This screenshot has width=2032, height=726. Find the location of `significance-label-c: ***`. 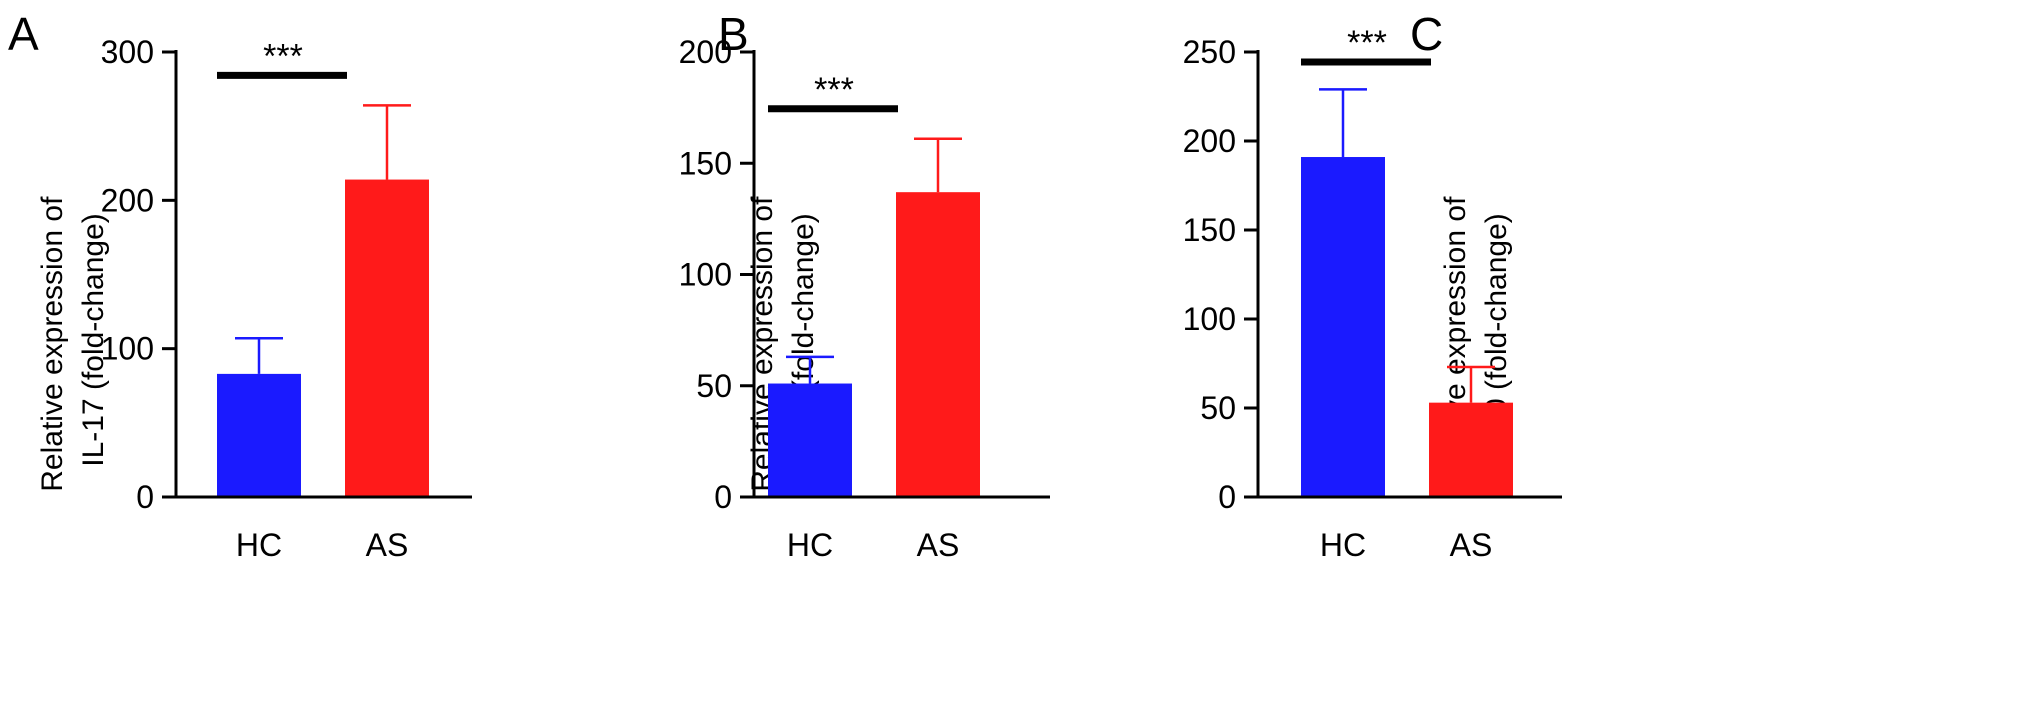

significance-label-c: *** is located at coordinates (1367, 43).